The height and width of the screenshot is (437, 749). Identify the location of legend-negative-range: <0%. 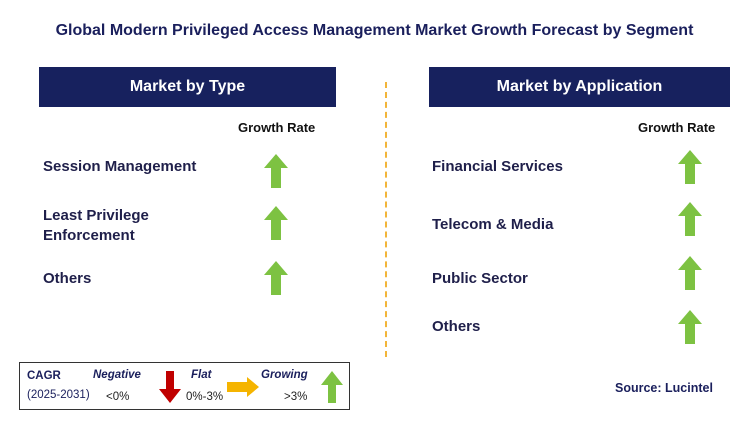
(118, 397).